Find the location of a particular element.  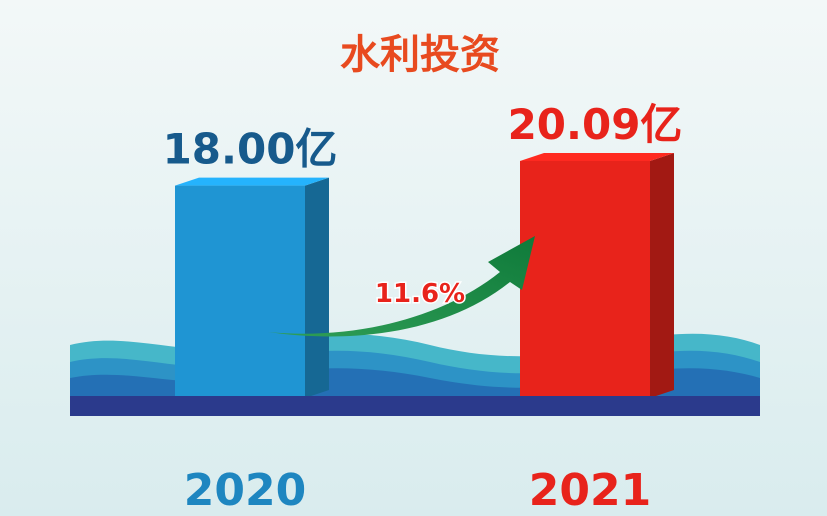

growth-arrow is located at coordinates (401, 286).